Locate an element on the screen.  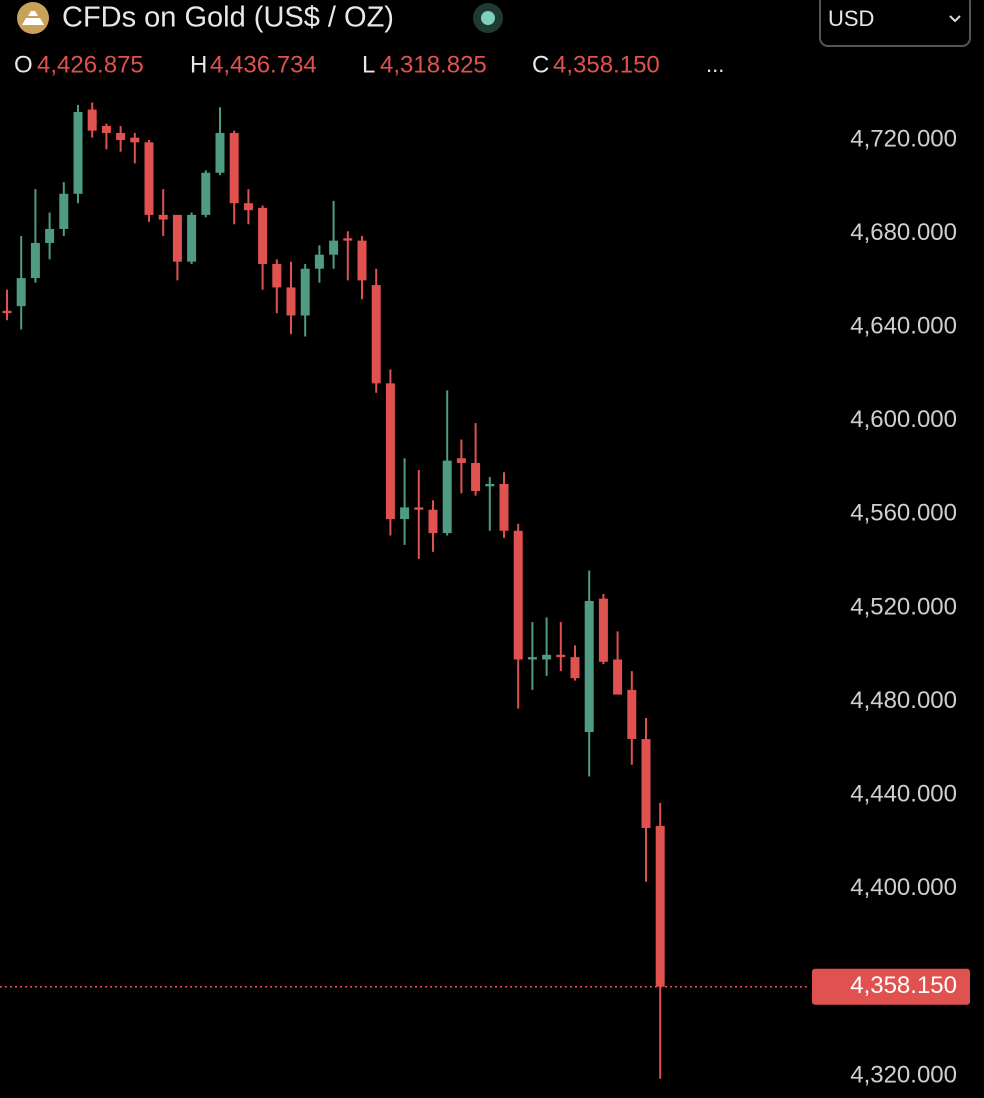
last-price-label: 4,358.150 is located at coordinates (903, 985).